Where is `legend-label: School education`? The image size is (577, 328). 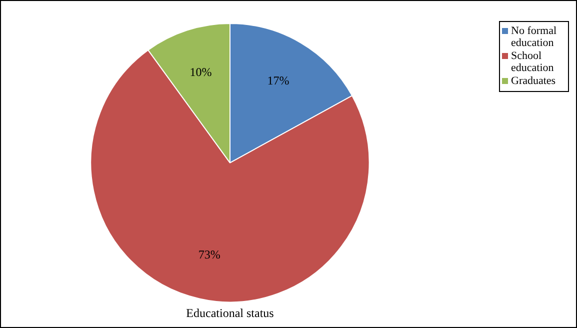
legend-label: School education is located at coordinates (533, 62).